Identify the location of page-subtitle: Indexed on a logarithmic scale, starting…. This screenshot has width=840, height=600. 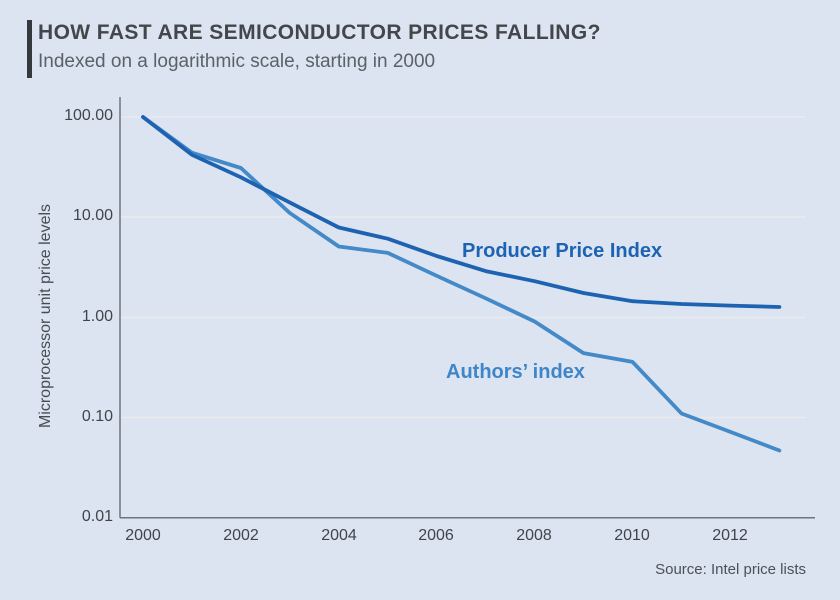
(237, 61).